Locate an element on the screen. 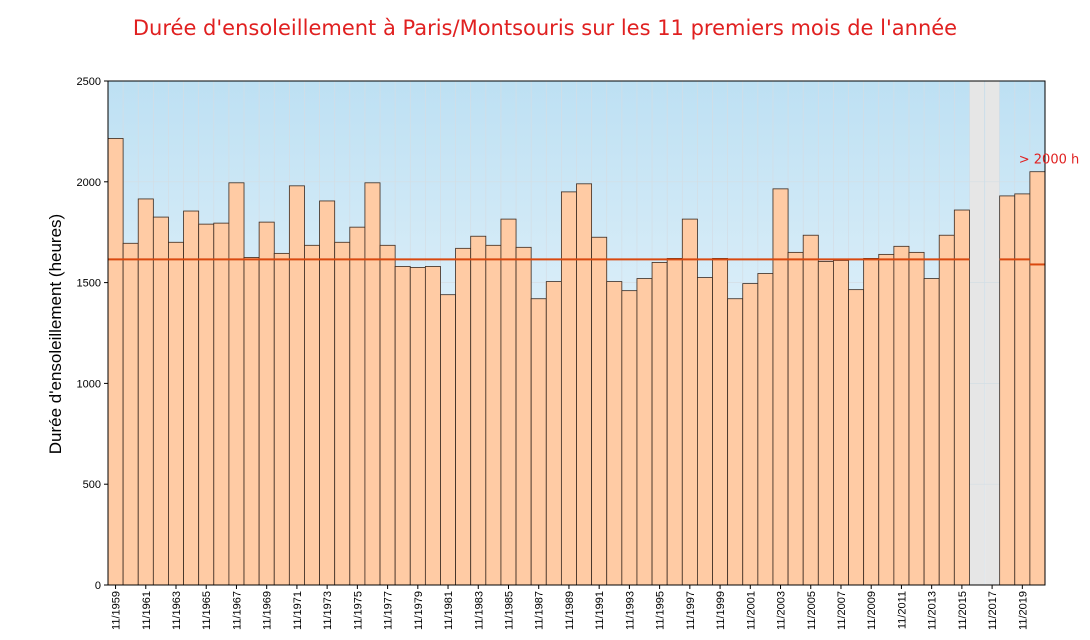  x-tick-label: 11/1963 is located at coordinates (177, 610).